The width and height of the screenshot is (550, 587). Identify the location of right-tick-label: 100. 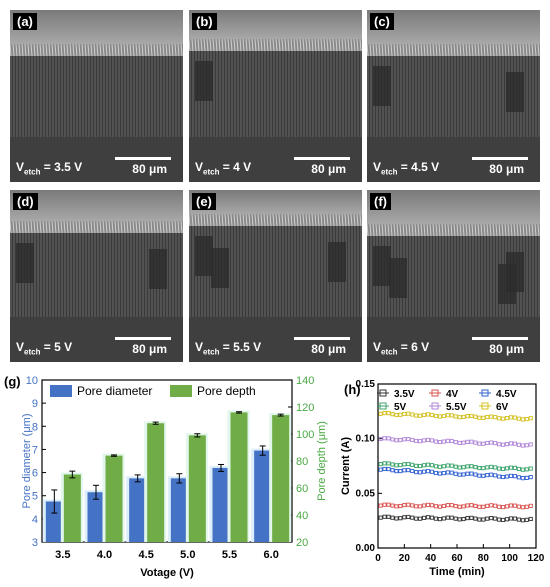
(305, 435).